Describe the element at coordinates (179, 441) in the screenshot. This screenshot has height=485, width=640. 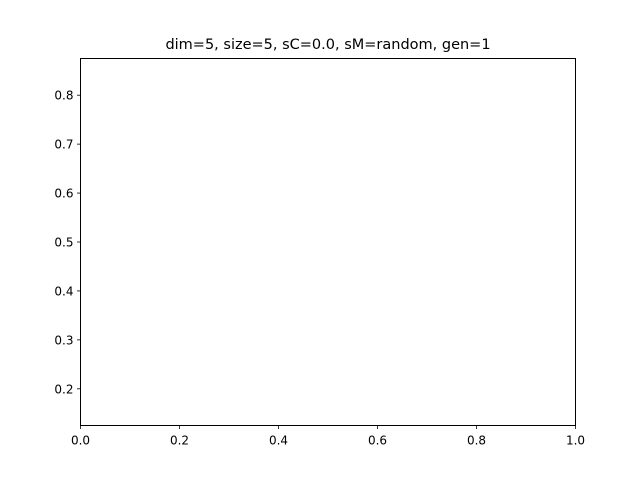
I see `x-tick-label: 0.2` at that location.